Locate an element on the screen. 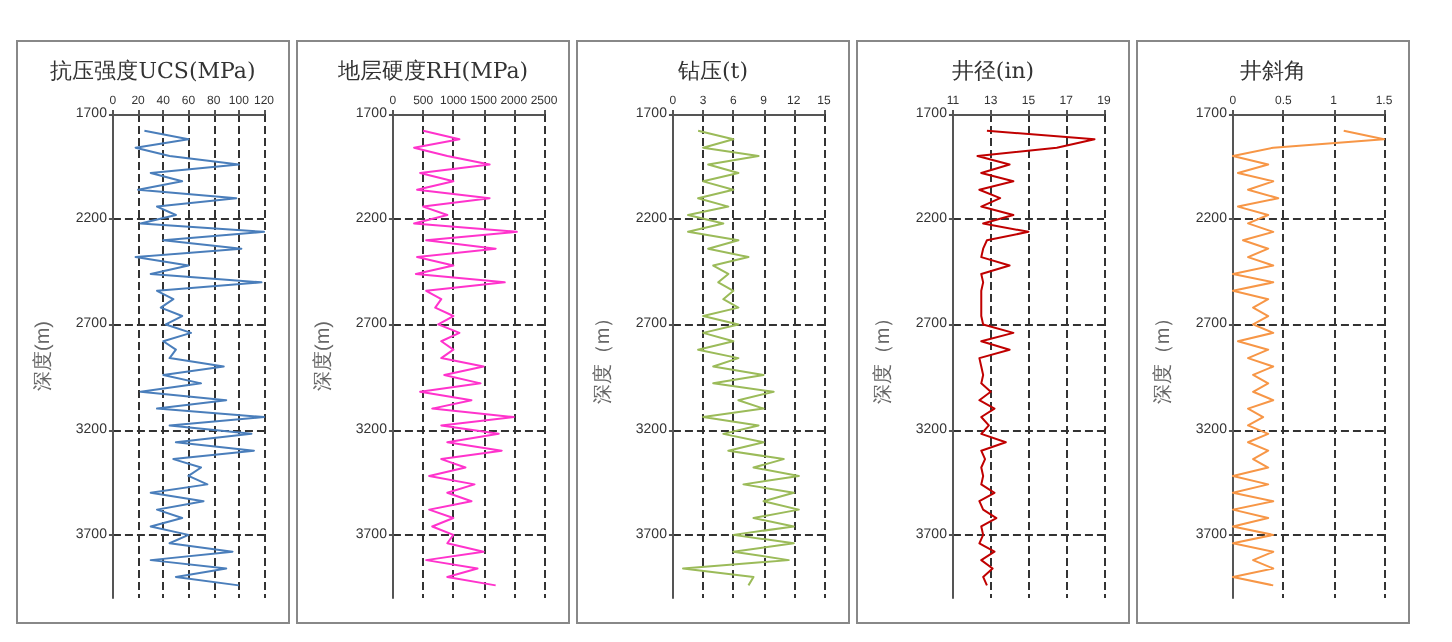 This screenshot has width=1452, height=642. chart-title: 地层硬度RH(MPa) is located at coordinates (432, 71).